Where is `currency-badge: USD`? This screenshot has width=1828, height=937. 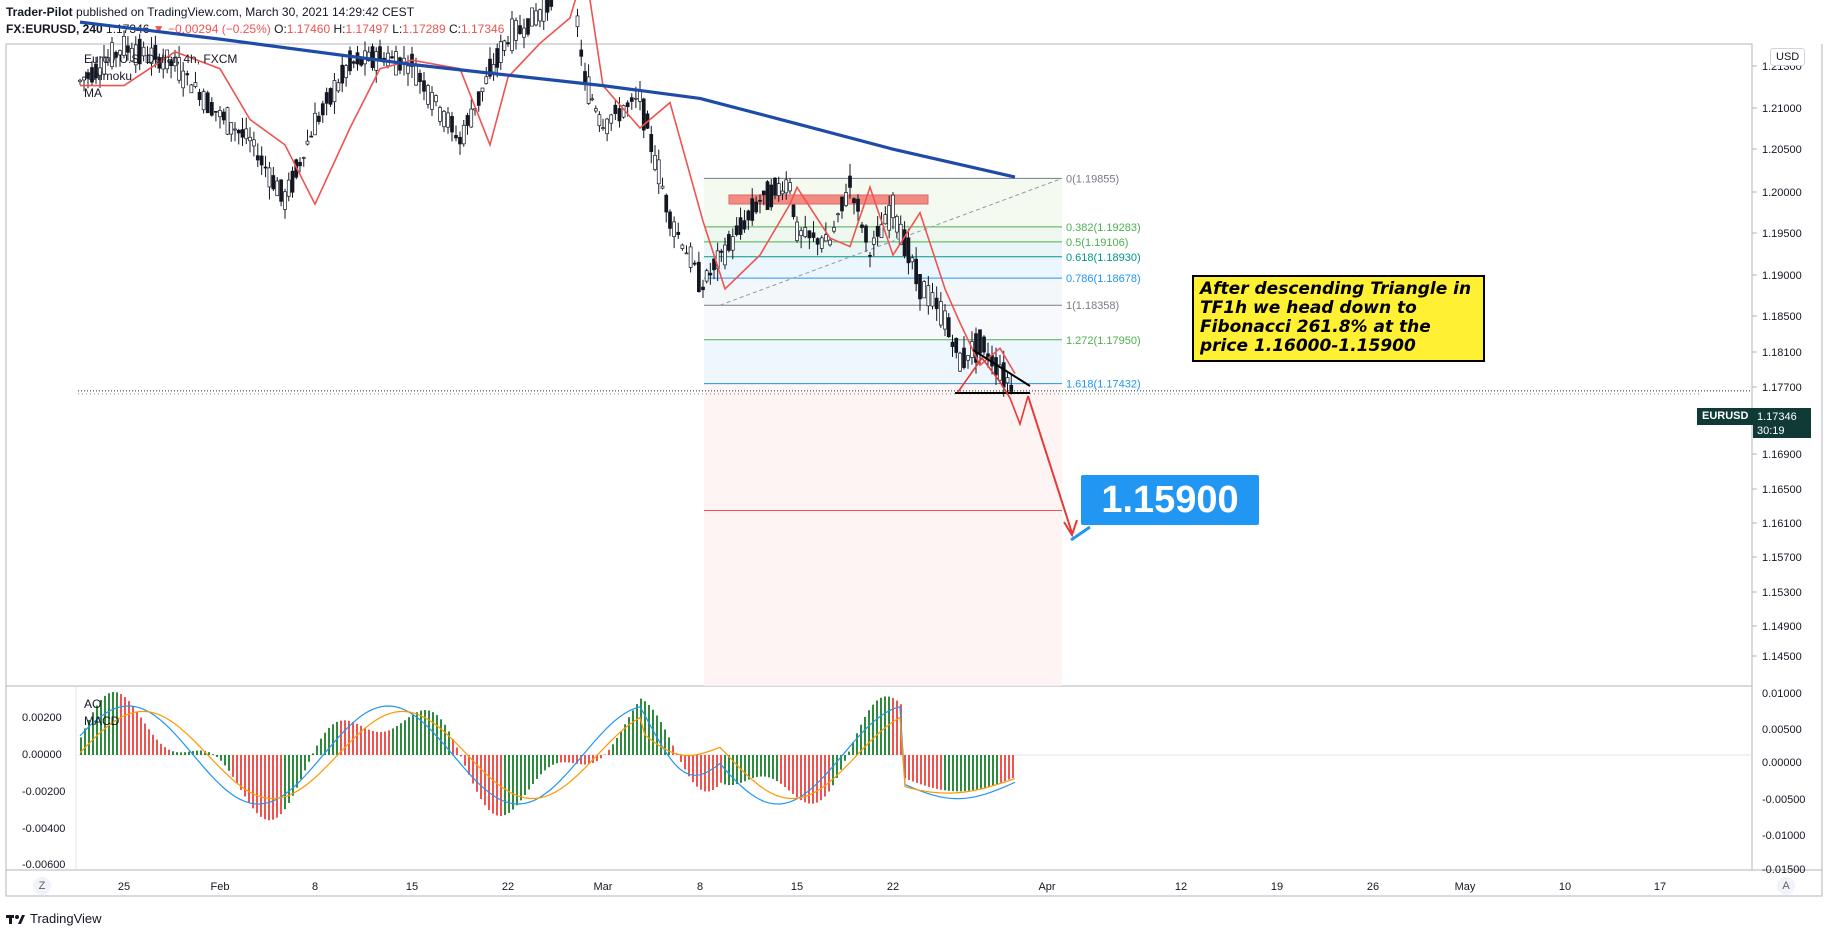 currency-badge: USD is located at coordinates (1788, 57).